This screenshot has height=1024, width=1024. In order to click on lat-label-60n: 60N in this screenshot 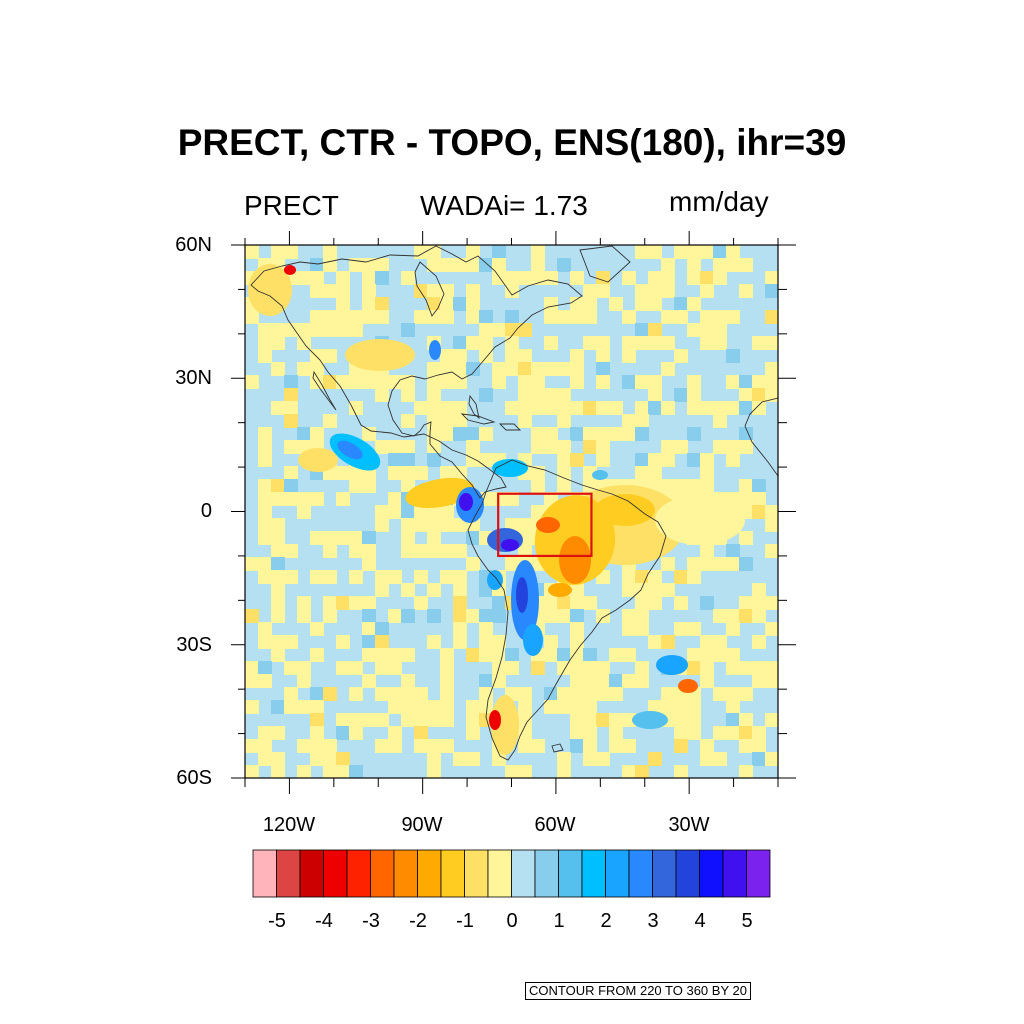, I will do `click(193, 245)`.